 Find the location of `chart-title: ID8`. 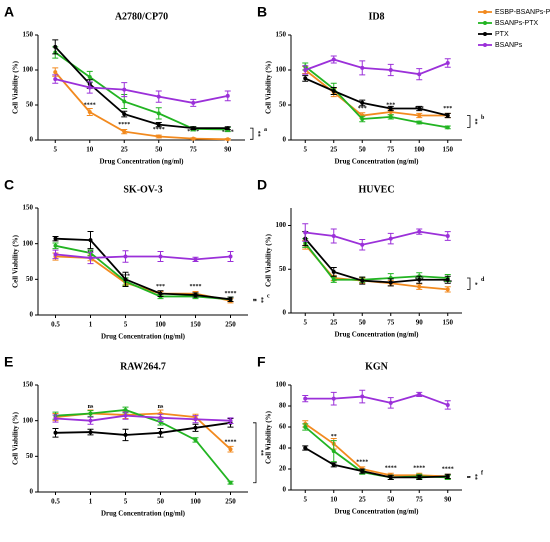

chart-title: ID8 is located at coordinates (376, 16).